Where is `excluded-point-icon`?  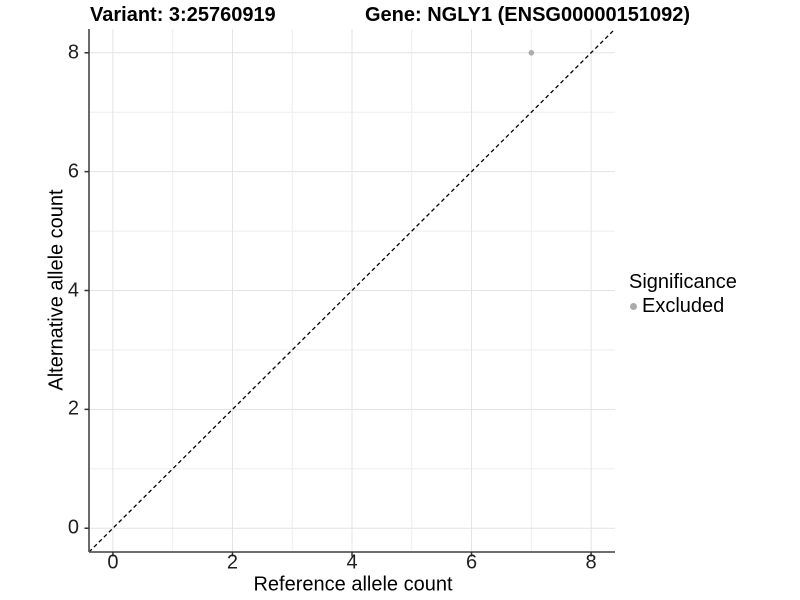 excluded-point-icon is located at coordinates (633, 306).